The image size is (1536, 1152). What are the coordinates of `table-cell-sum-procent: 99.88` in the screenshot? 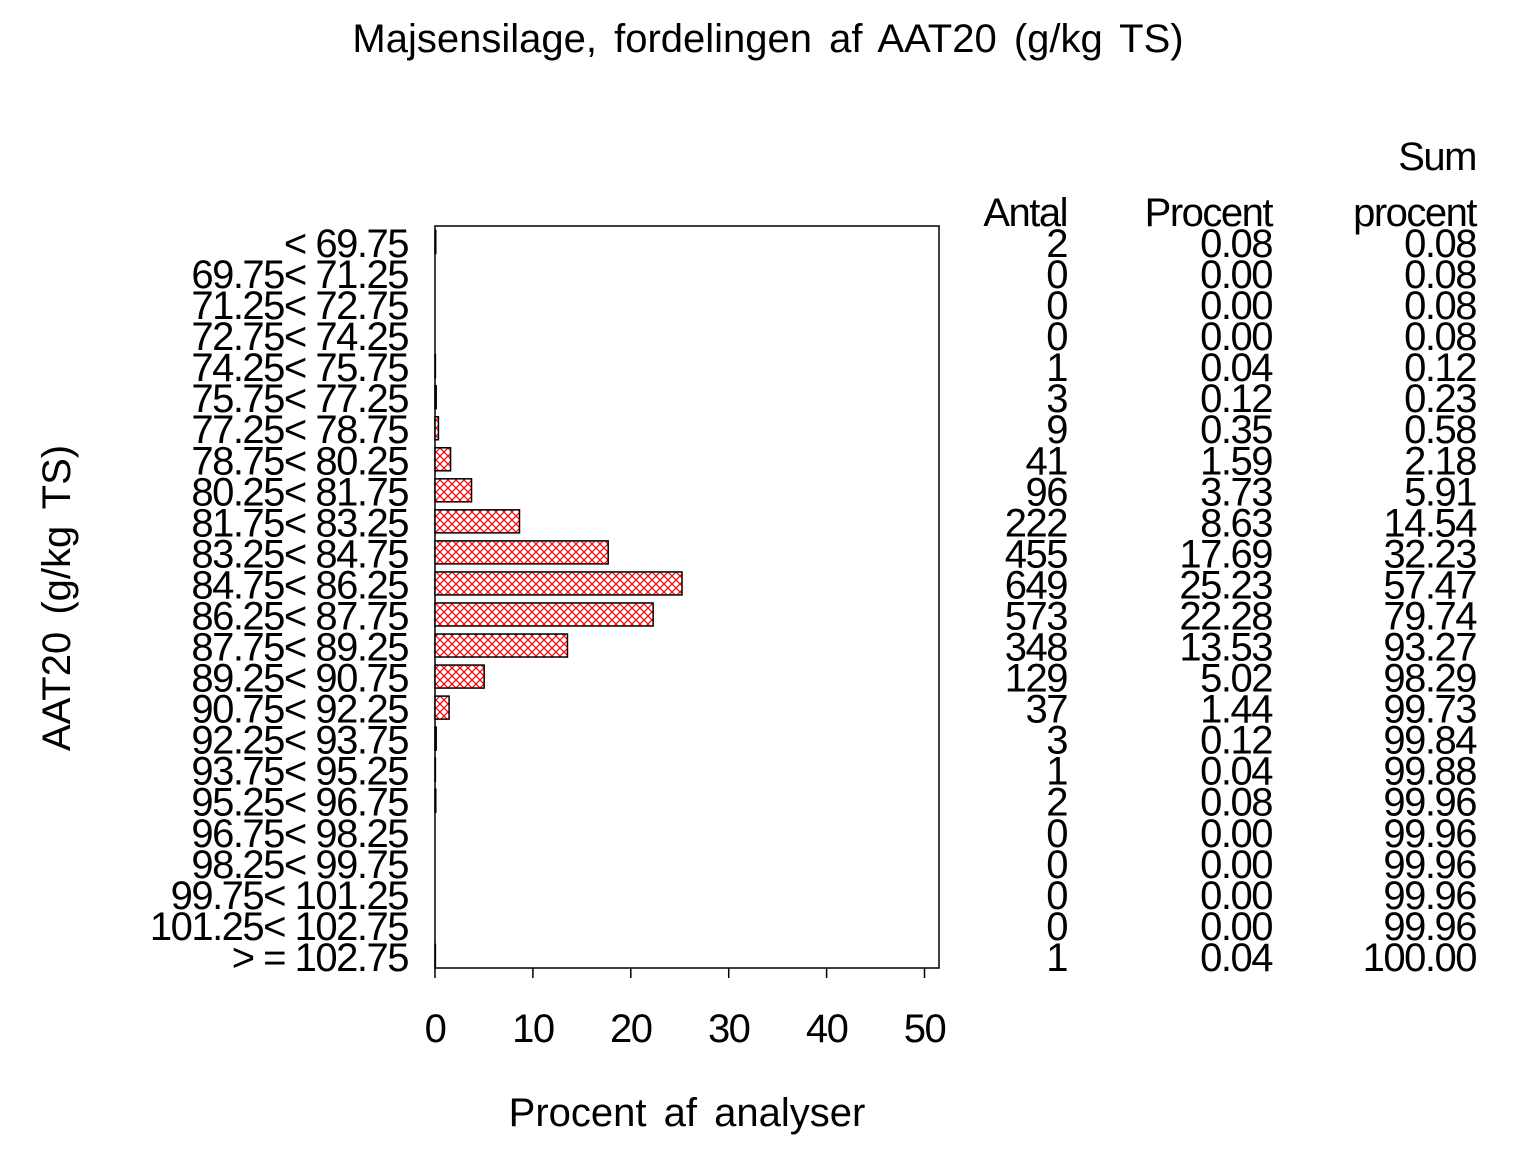 It's located at (1429, 772).